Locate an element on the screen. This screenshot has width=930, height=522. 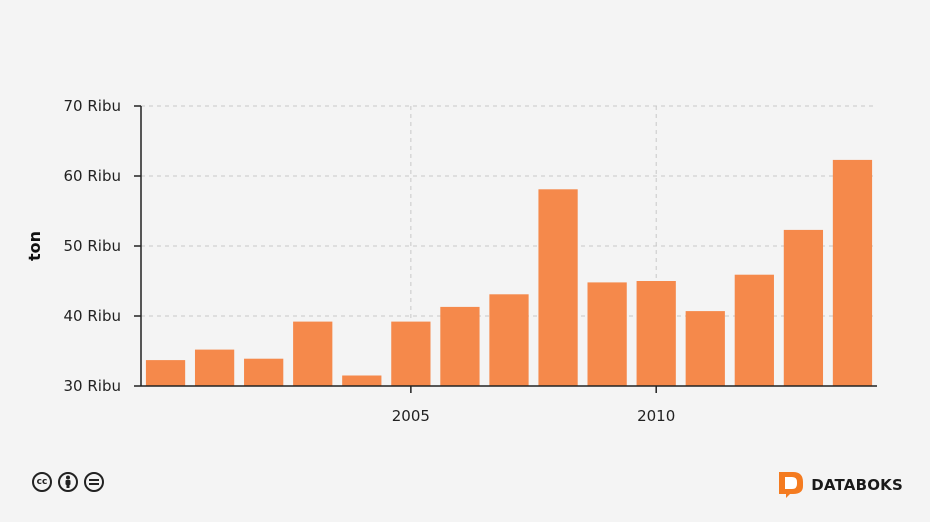
bar-2002 is located at coordinates (264, 372).